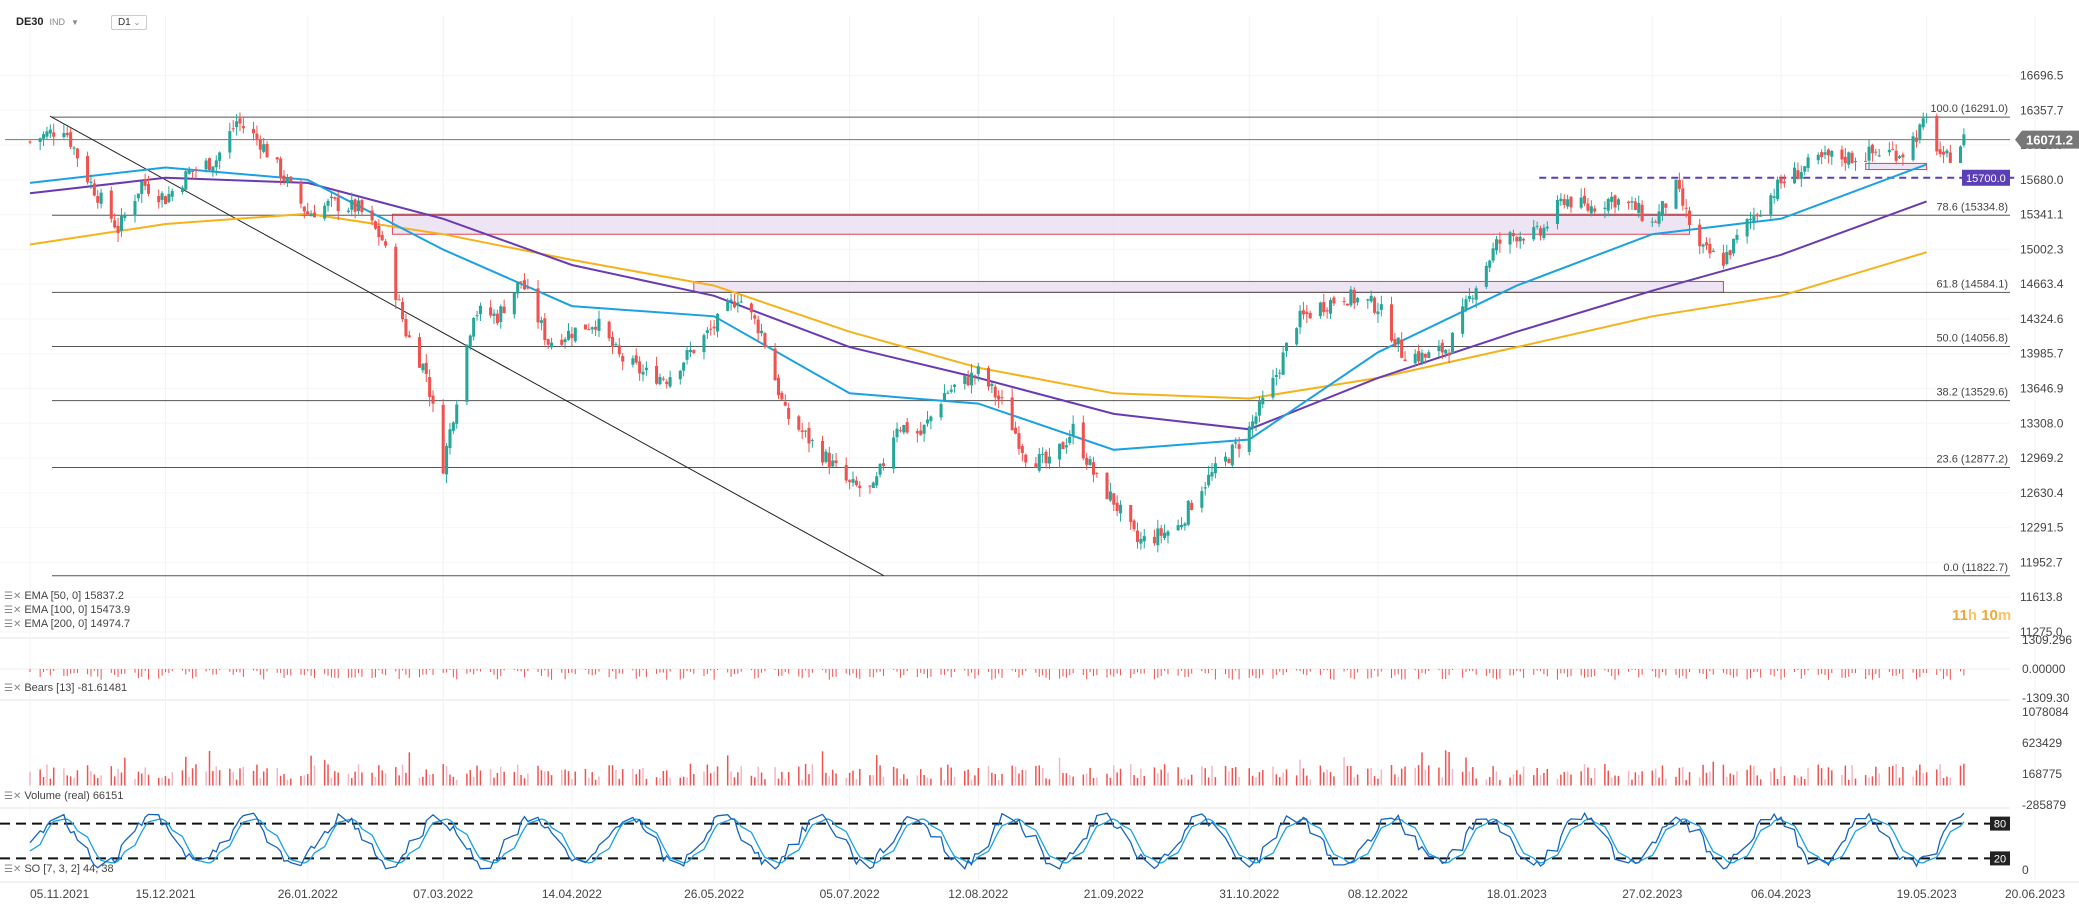 Image resolution: width=2079 pixels, height=909 pixels. Describe the element at coordinates (2000, 858) in the screenshot. I see `so-level-tag-bg` at that location.